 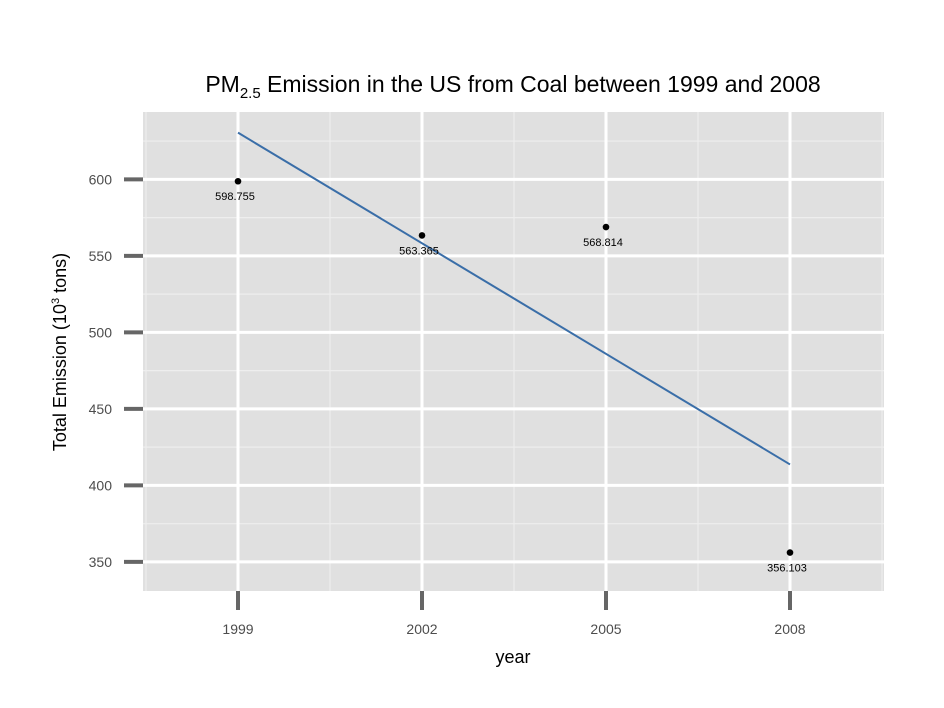 I want to click on y-axis-title: Total Emission (103 tons), so click(x=60, y=352).